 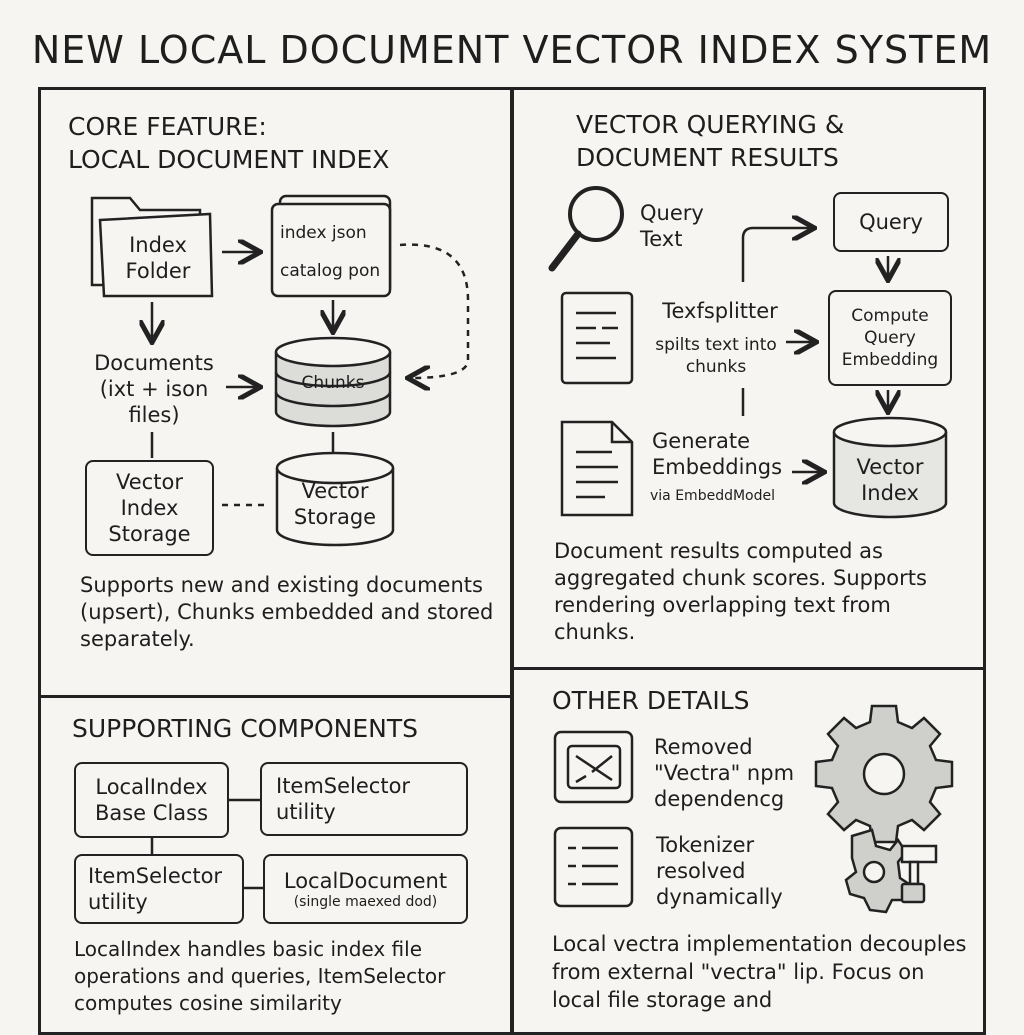 What do you see at coordinates (365, 881) in the screenshot?
I see `localdocument-name: LocalDocument` at bounding box center [365, 881].